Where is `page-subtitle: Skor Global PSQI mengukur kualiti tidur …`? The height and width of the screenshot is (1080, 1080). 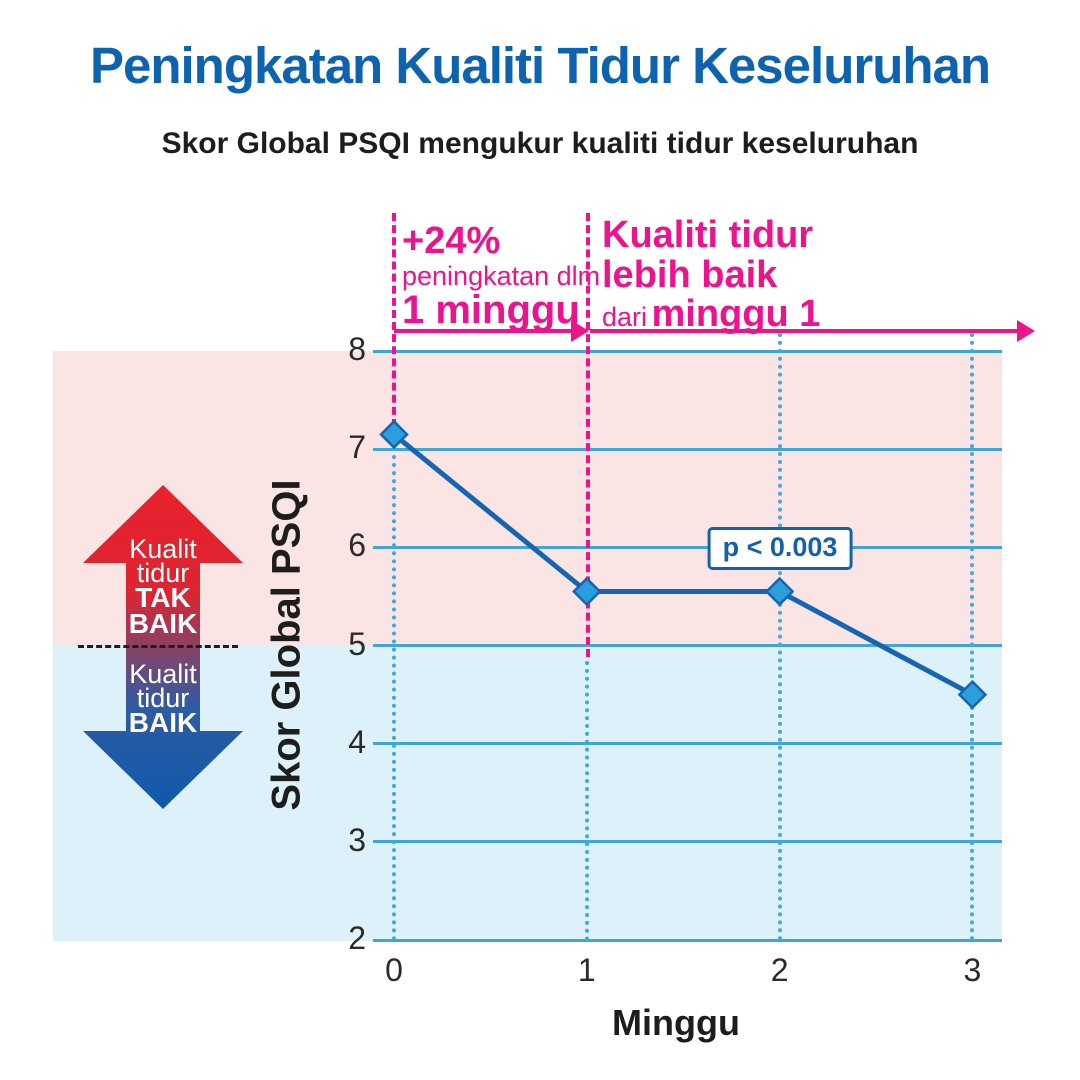 page-subtitle: Skor Global PSQI mengukur kualiti tidur … is located at coordinates (540, 143).